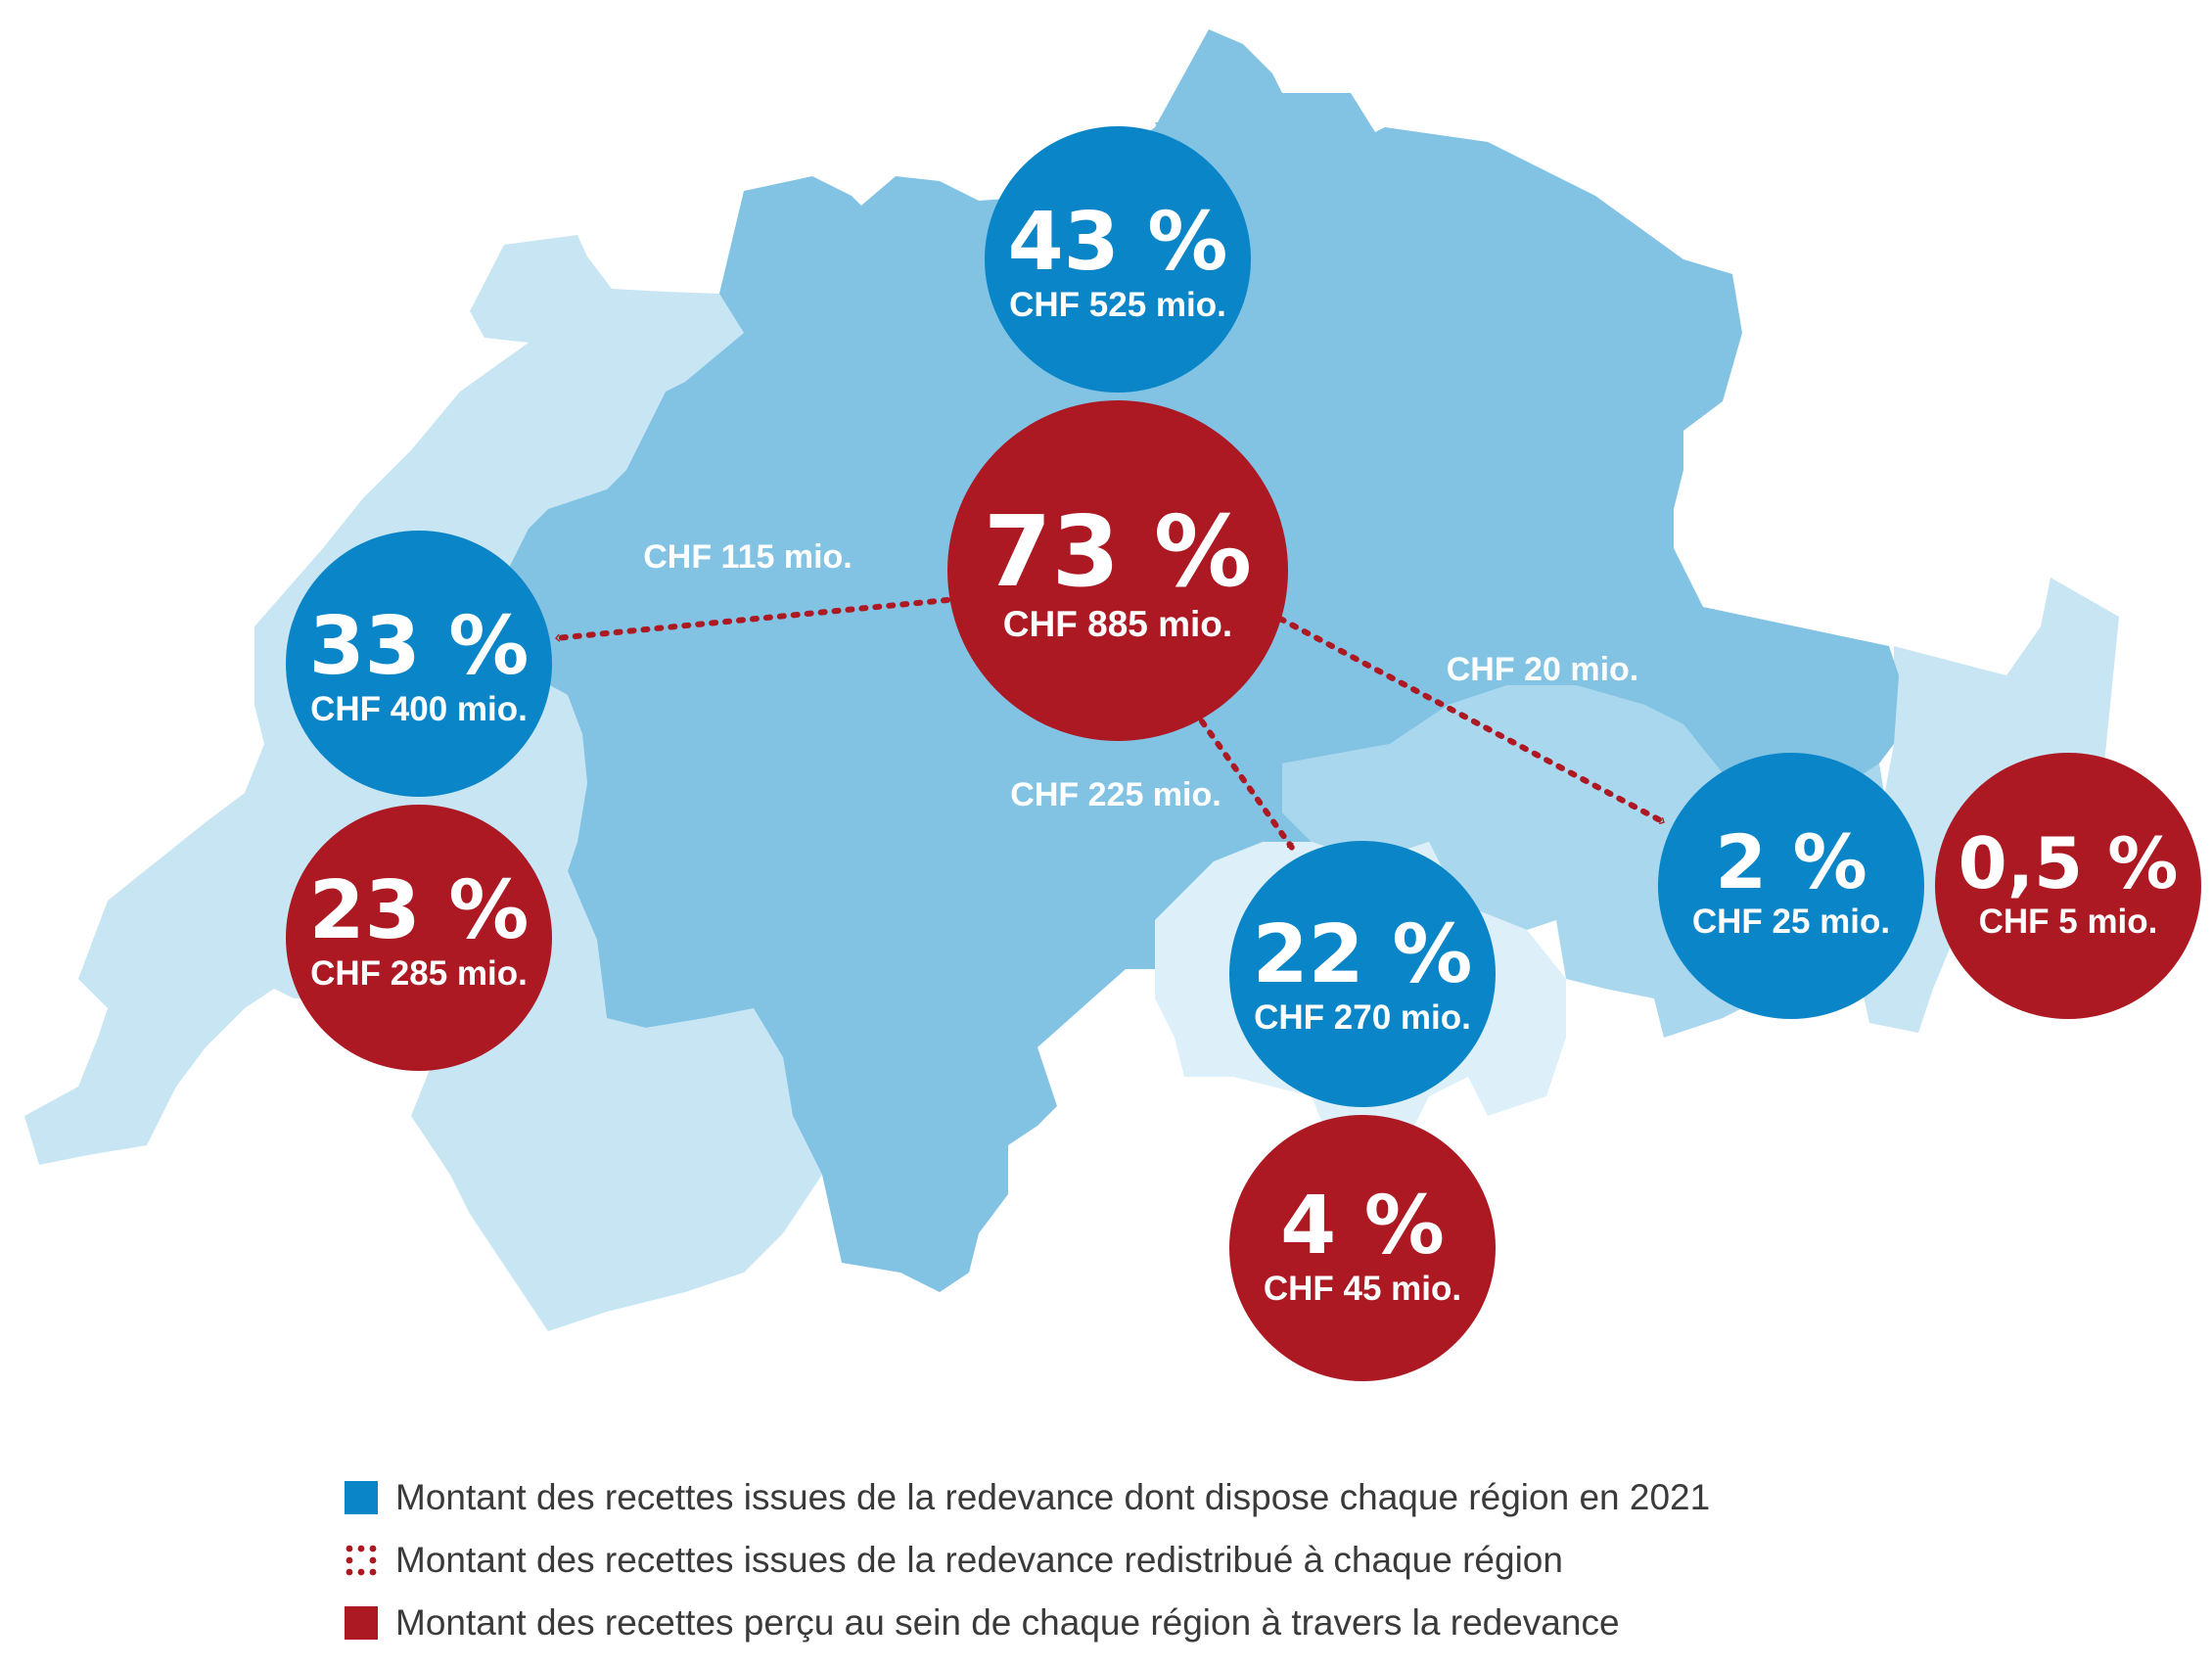 This screenshot has width=2212, height=1668. What do you see at coordinates (1362, 1289) in the screenshot?
I see `circle-italian-collected-amount: CHF 45 mio.` at bounding box center [1362, 1289].